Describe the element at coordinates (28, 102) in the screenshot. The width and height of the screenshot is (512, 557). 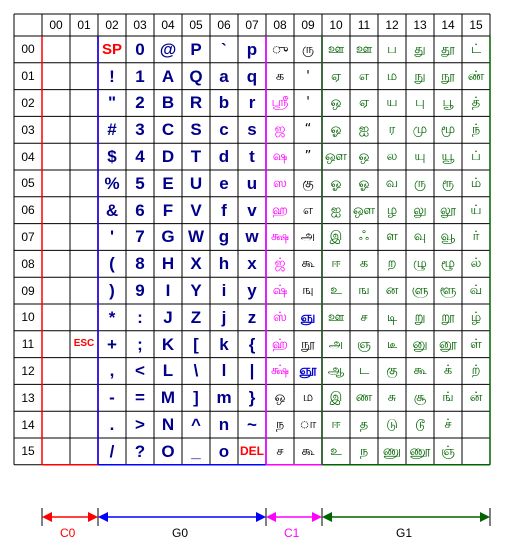
I see `row-header: 02` at that location.